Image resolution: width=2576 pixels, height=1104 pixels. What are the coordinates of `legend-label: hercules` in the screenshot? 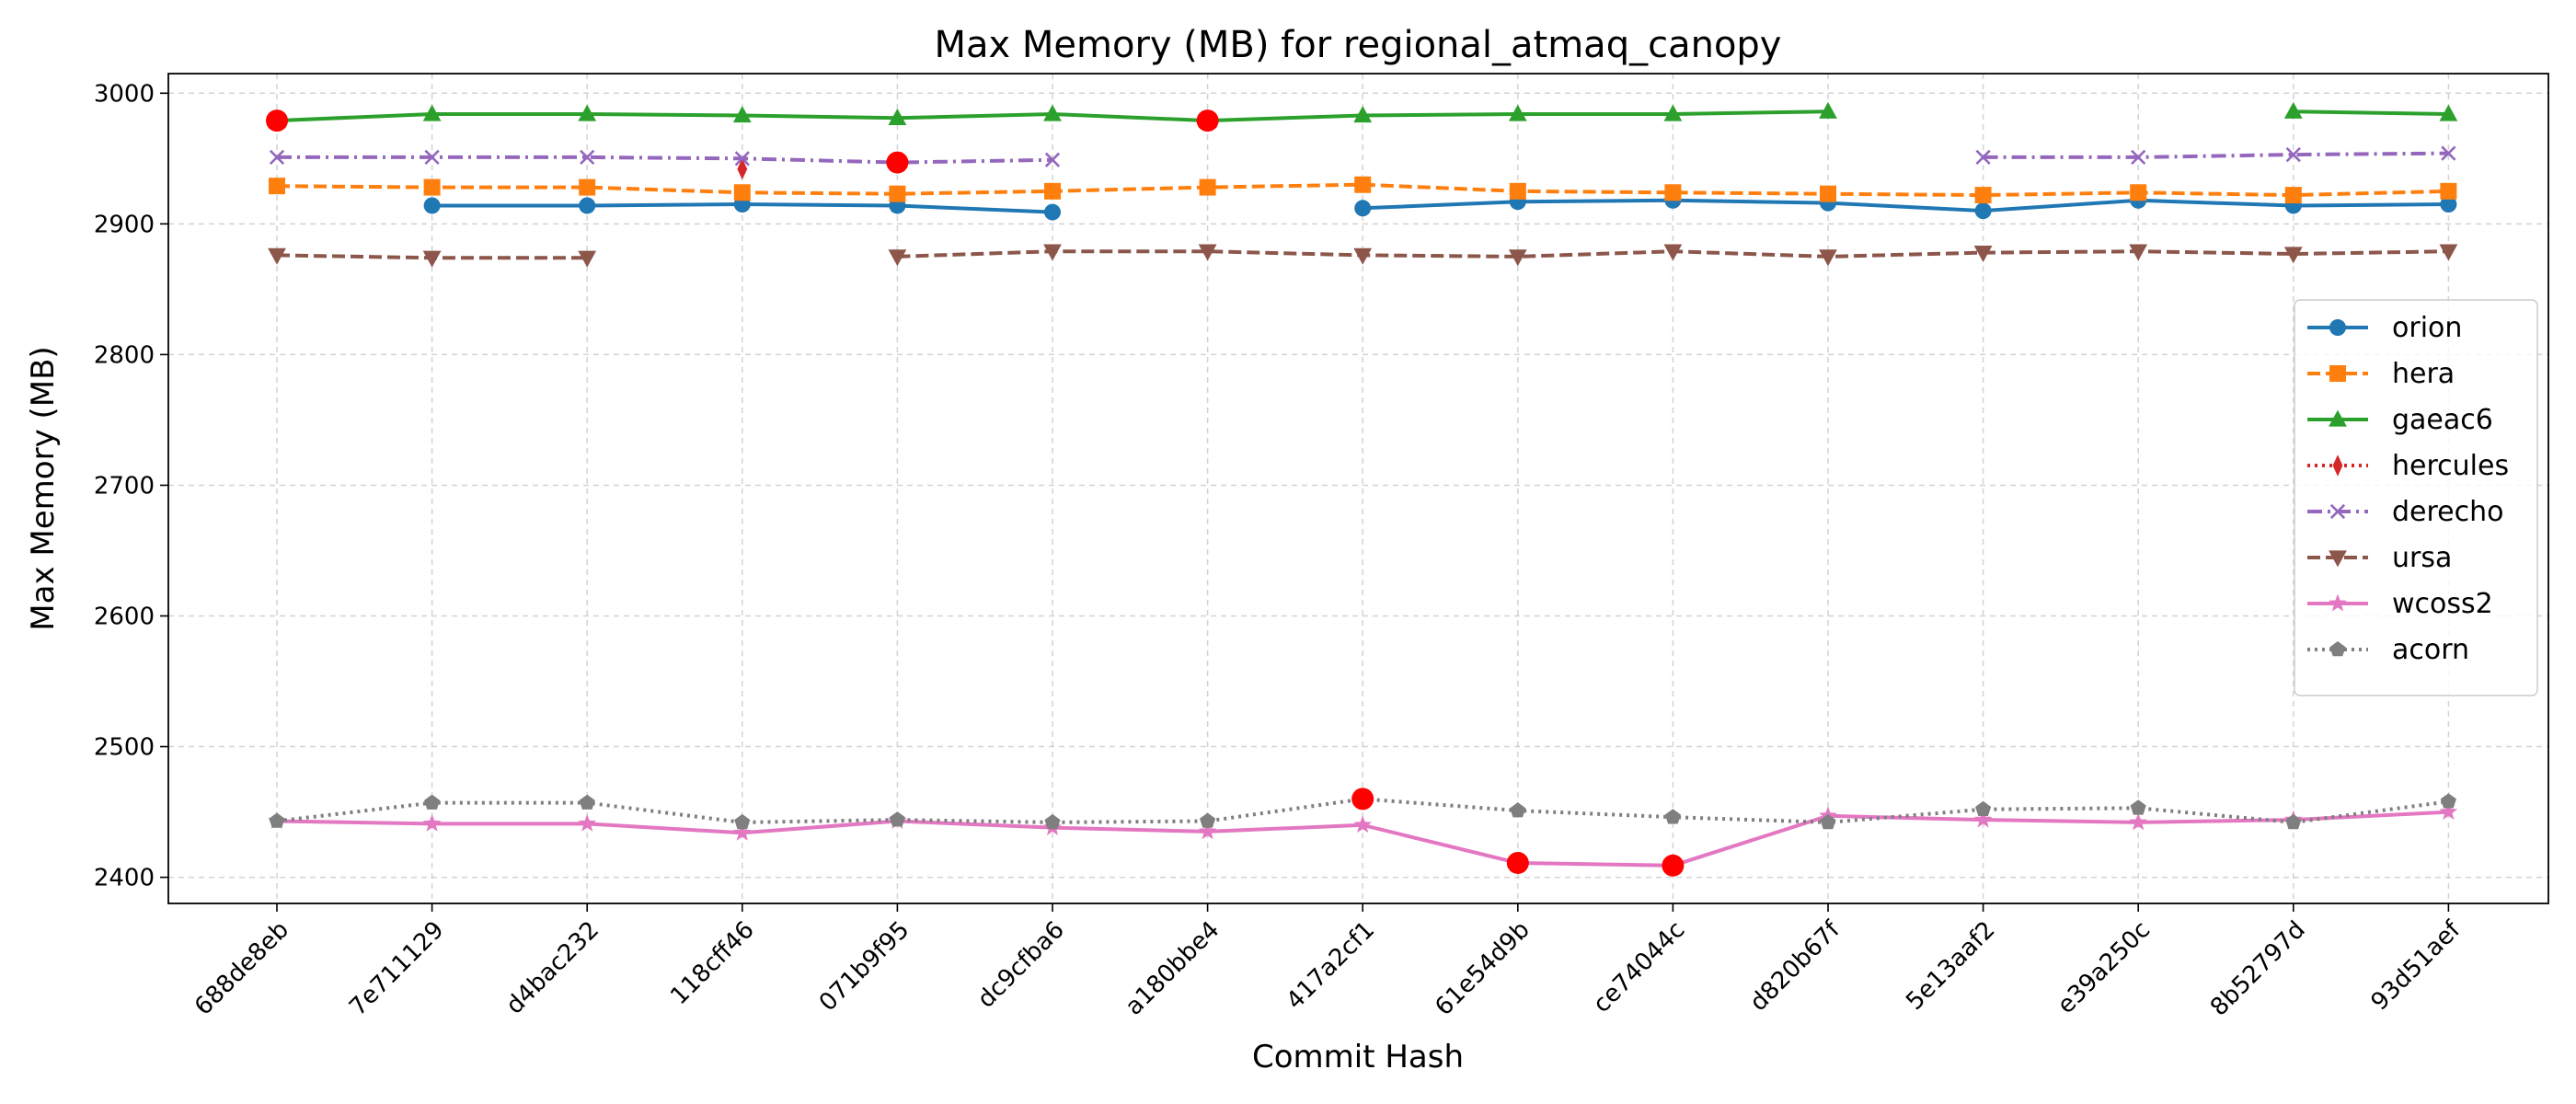 It's located at (2450, 466).